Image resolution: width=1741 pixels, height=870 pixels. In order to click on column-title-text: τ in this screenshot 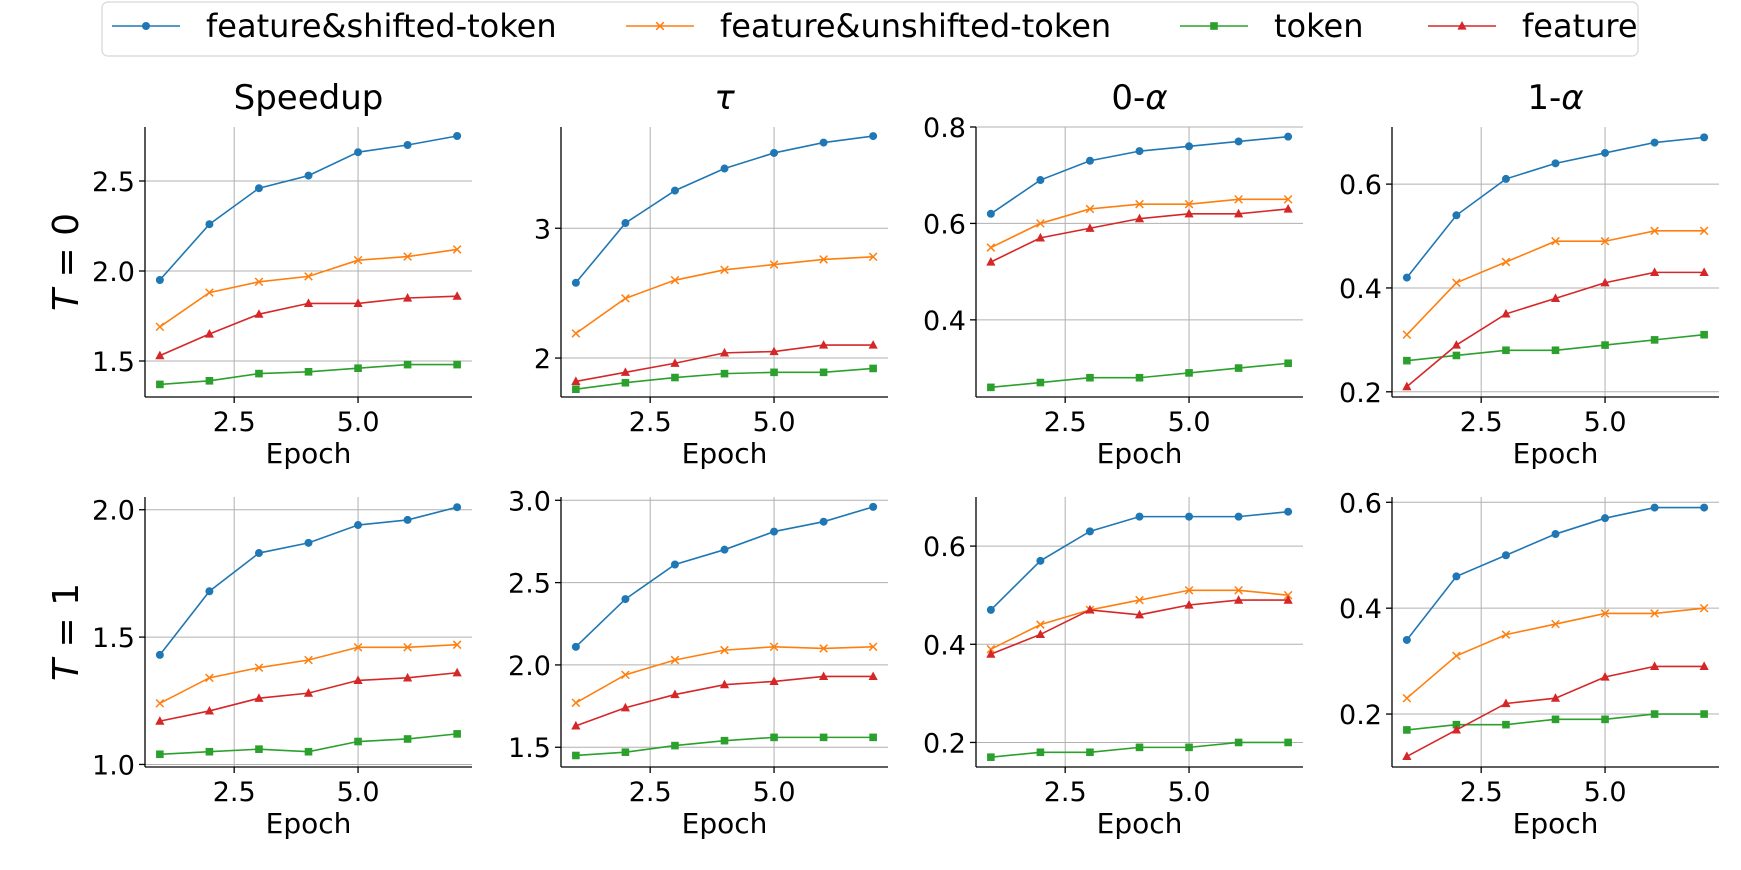, I will do `click(724, 98)`.